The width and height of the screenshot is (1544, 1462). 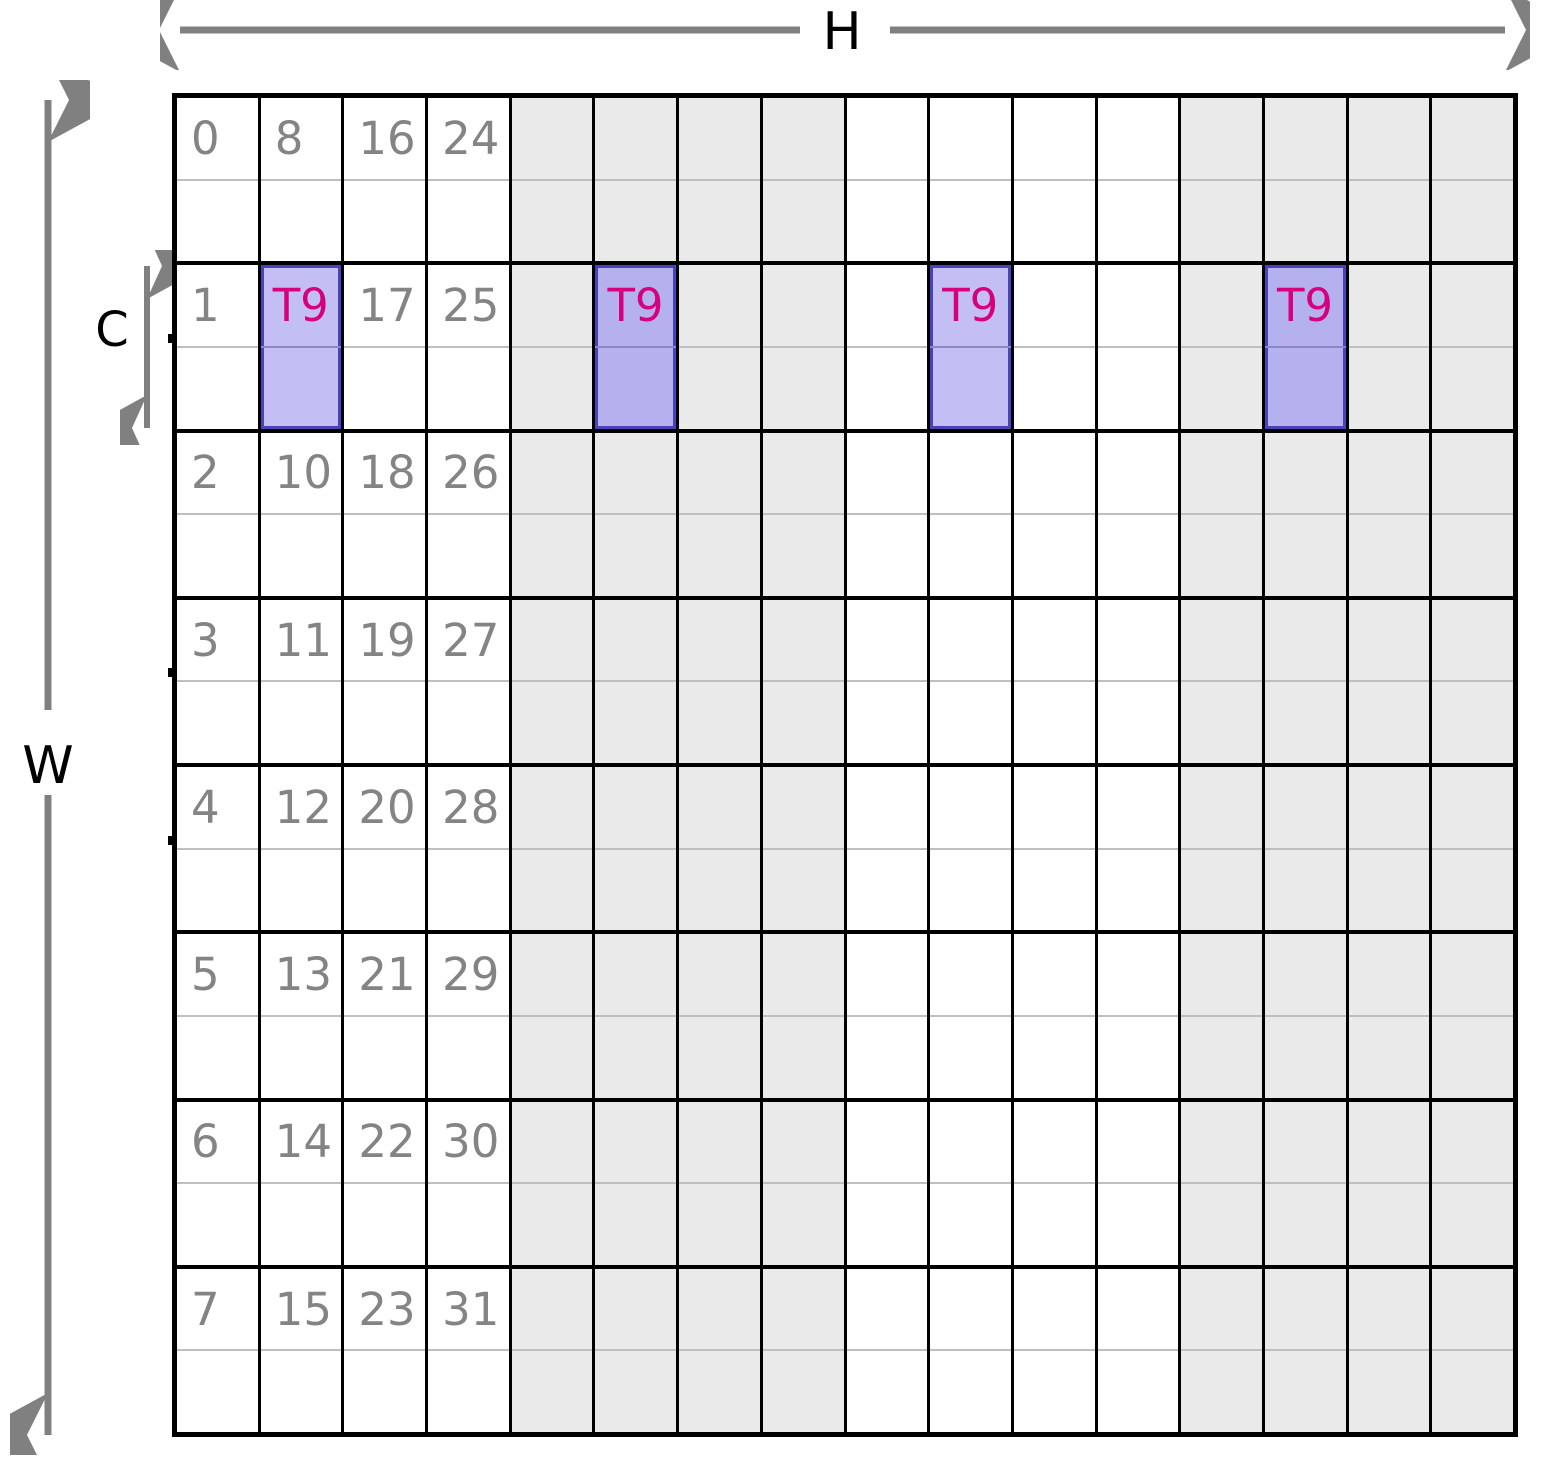 I want to click on grid-row: 3 11 19 27, so click(x=840, y=683).